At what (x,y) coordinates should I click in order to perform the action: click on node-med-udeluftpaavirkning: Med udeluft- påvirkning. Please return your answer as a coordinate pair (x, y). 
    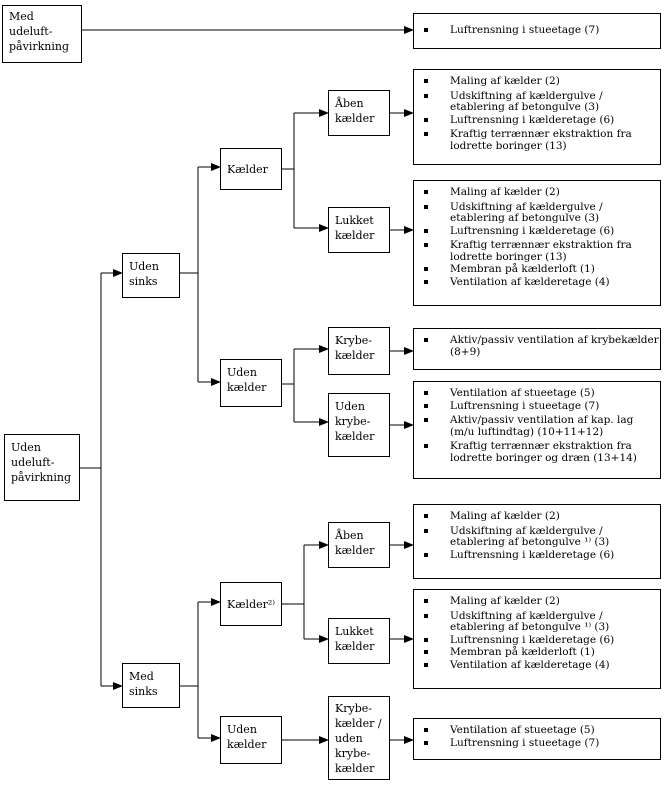
    Looking at the image, I should click on (42, 34).